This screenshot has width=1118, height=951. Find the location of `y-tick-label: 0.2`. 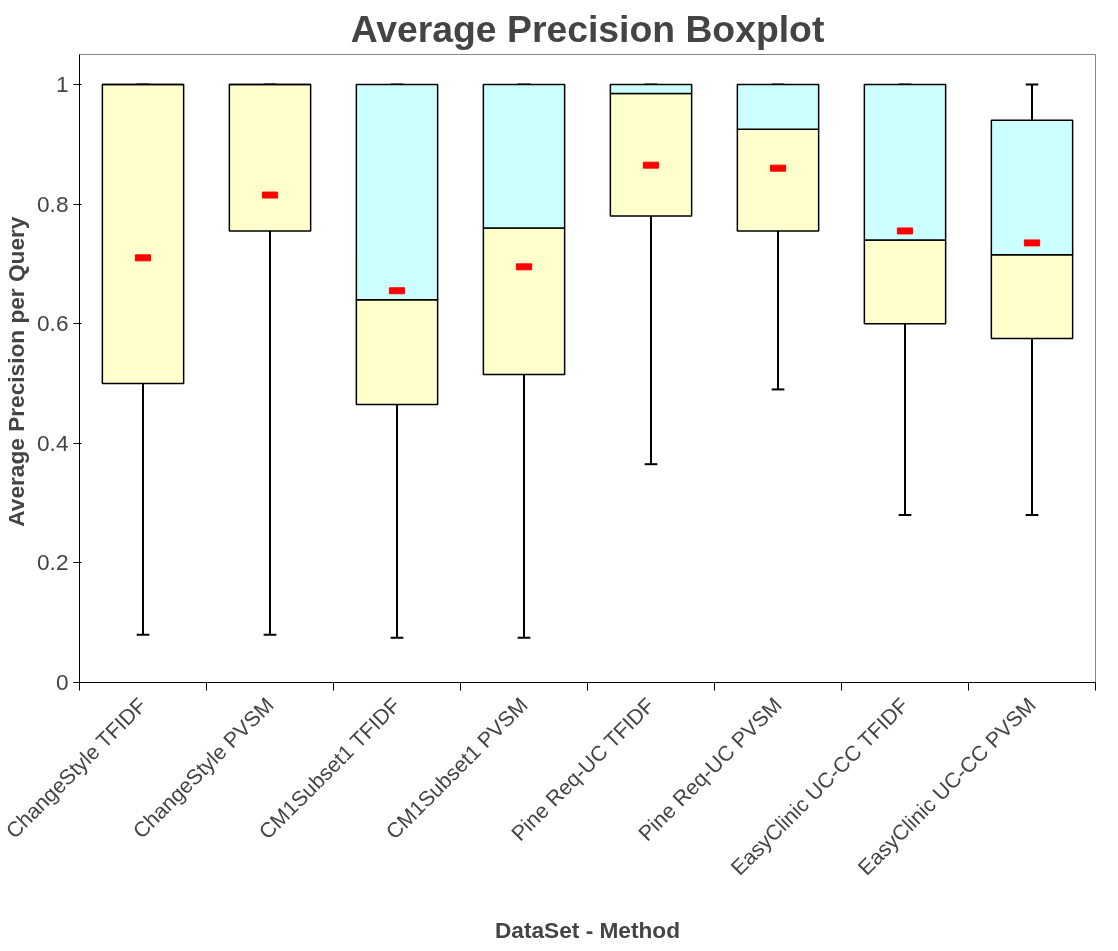

y-tick-label: 0.2 is located at coordinates (53, 562).